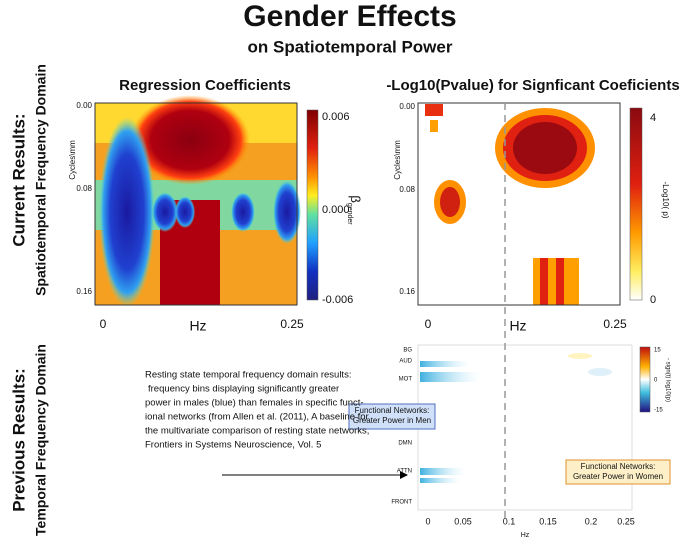 Image resolution: width=680 pixels, height=546 pixels. What do you see at coordinates (653, 118) in the screenshot?
I see `colorbar-tick: 4` at bounding box center [653, 118].